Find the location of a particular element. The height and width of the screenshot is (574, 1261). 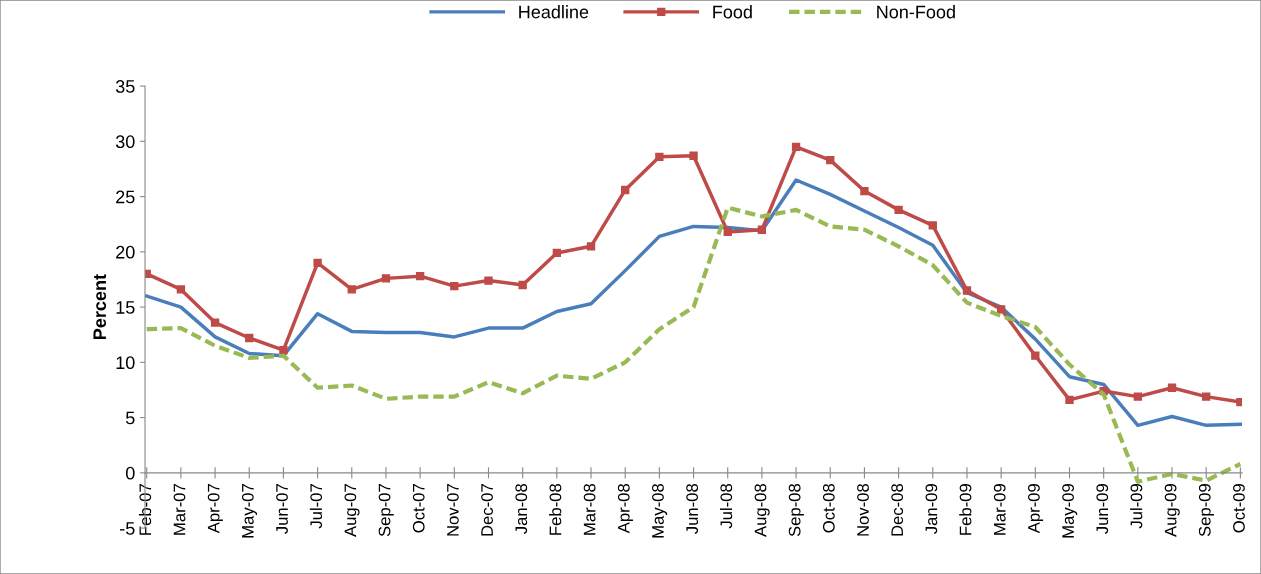

x-tick-label: Dec-07 is located at coordinates (487, 510).